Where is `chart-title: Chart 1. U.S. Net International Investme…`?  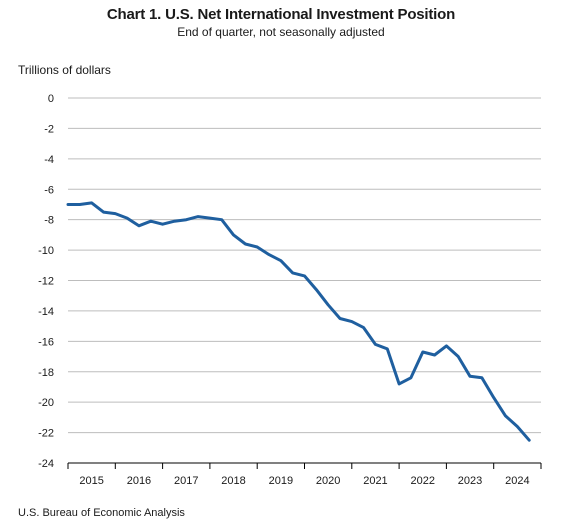
chart-title: Chart 1. U.S. Net International Investme… is located at coordinates (281, 14).